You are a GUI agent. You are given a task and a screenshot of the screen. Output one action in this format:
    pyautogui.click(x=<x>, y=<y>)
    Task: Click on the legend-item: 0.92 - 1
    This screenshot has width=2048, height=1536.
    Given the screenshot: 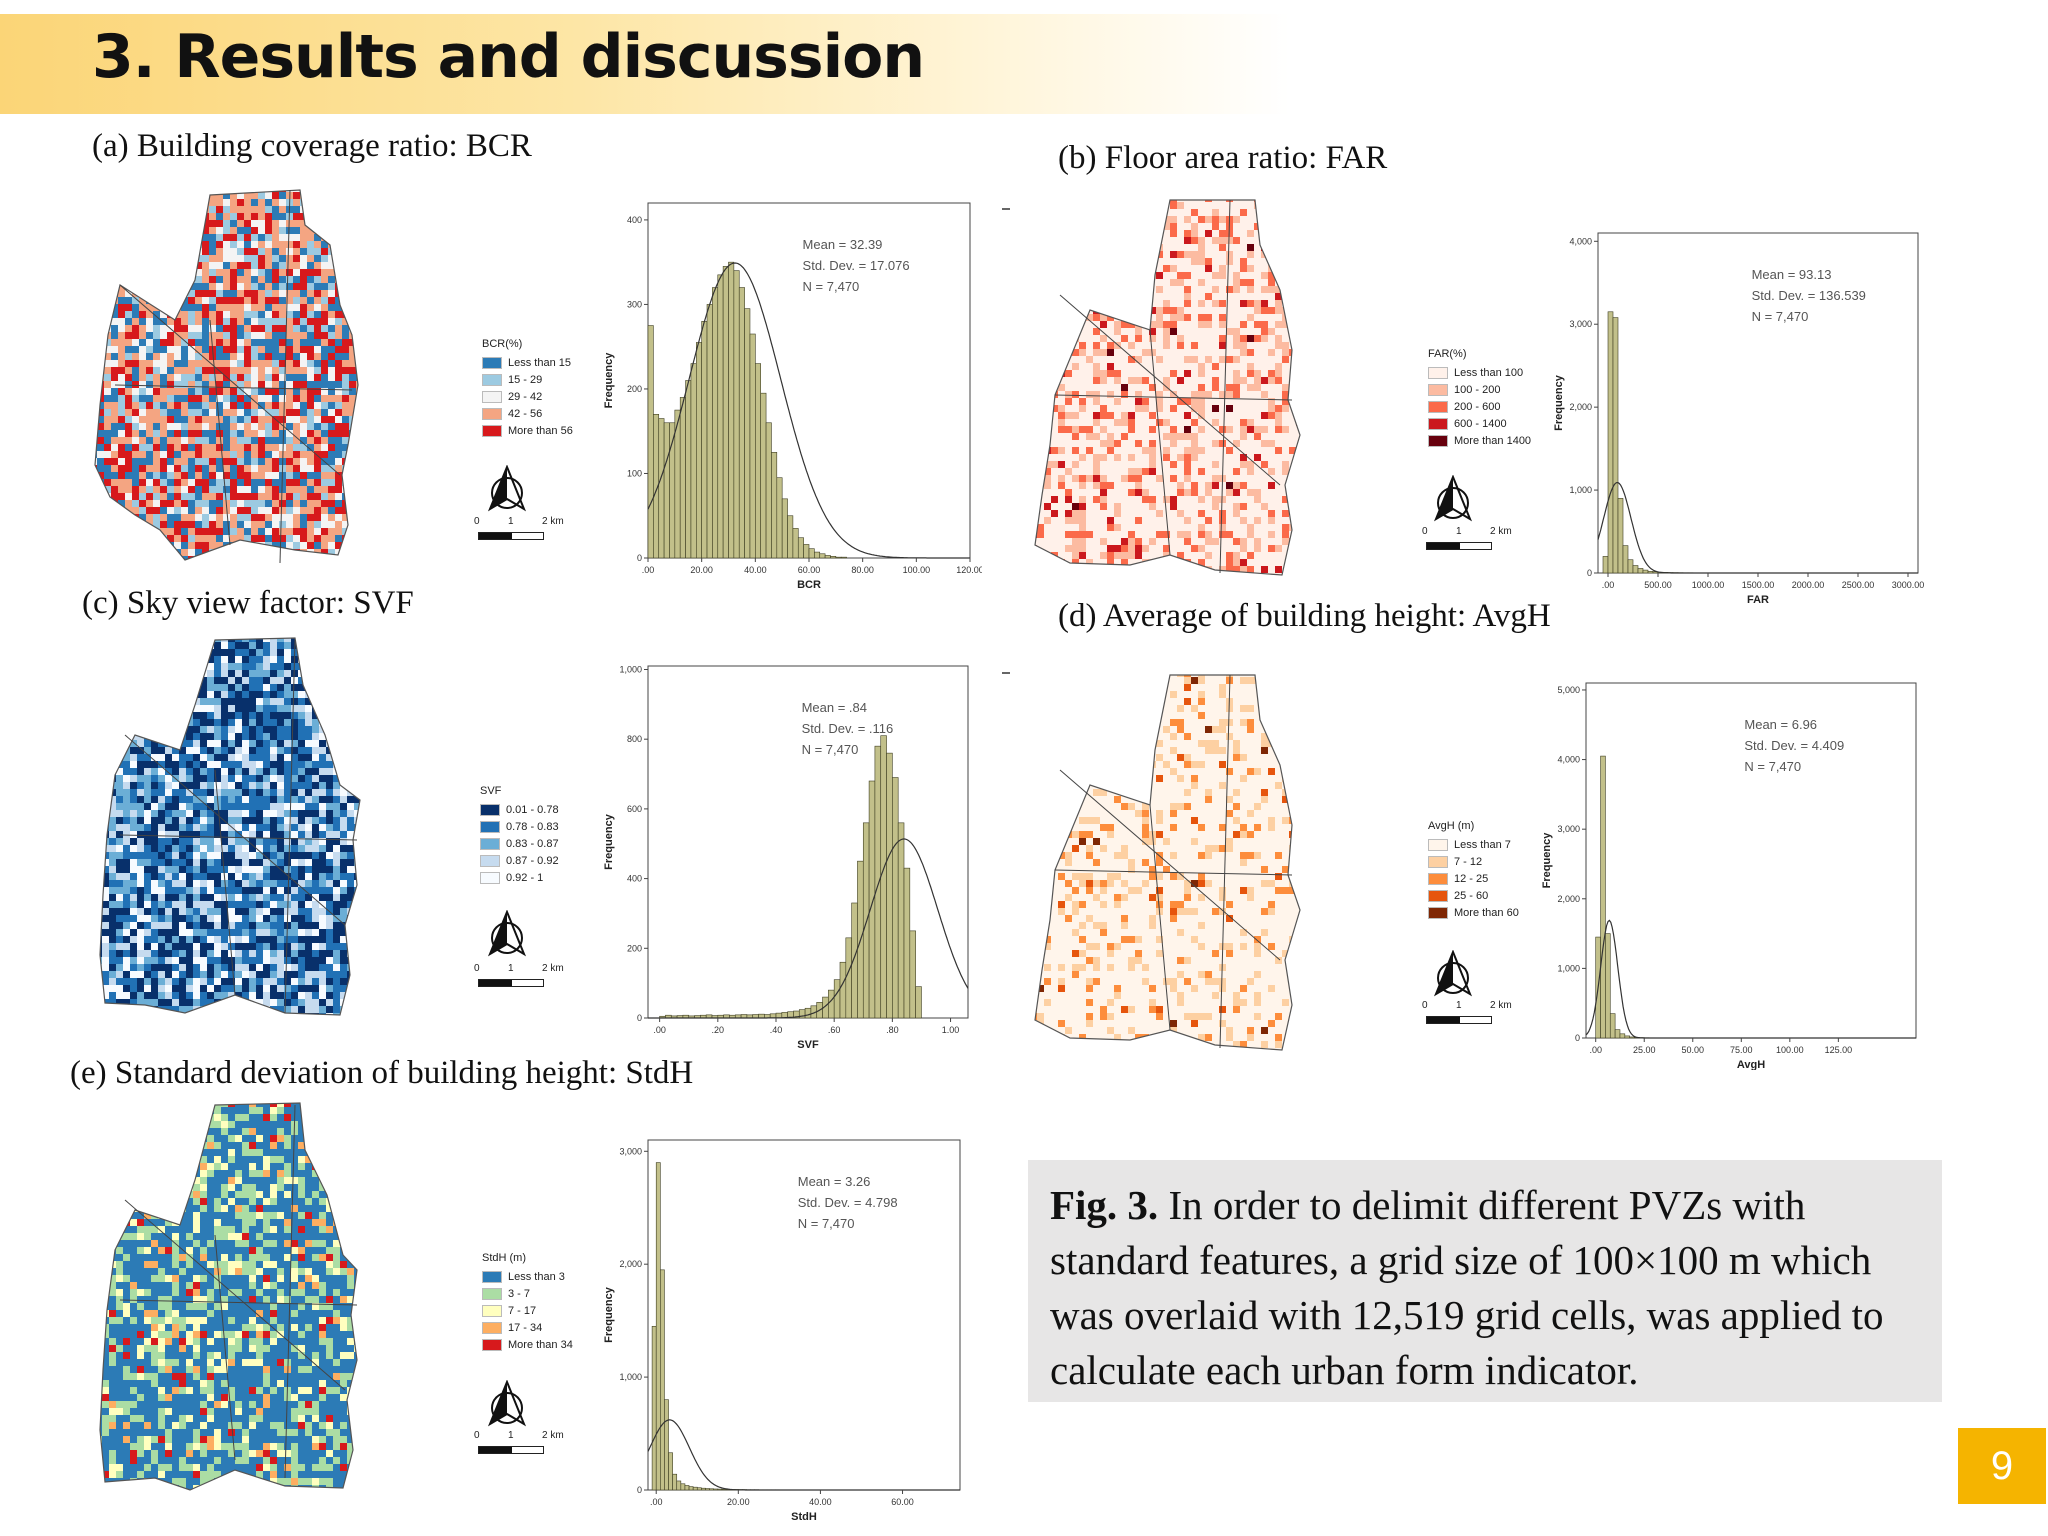 What is the action you would take?
    pyautogui.click(x=519, y=877)
    